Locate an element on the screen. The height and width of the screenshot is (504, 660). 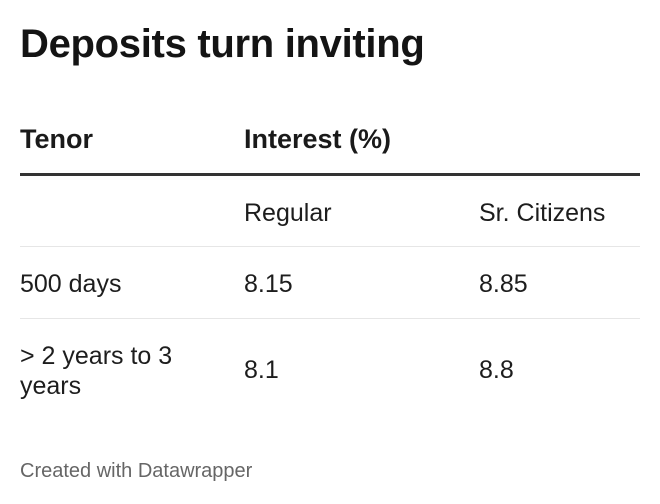
subheader-senior: Sr. Citizens is located at coordinates (542, 213).